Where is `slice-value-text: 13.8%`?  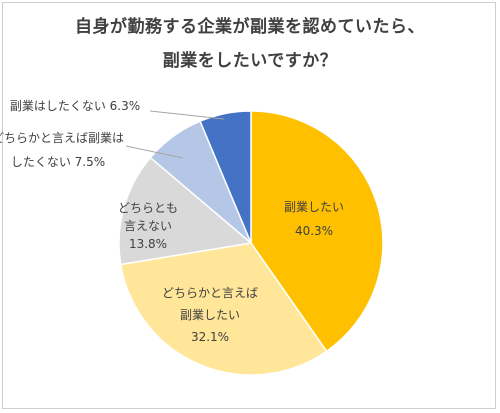 slice-value-text: 13.8% is located at coordinates (148, 244).